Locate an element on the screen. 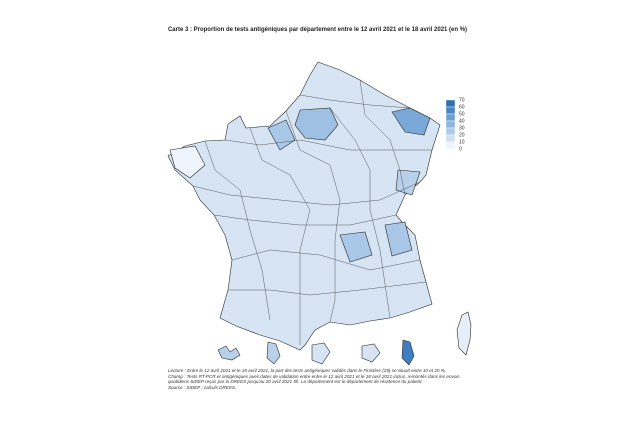 The height and width of the screenshot is (445, 635). legend-label: 20 is located at coordinates (462, 135).